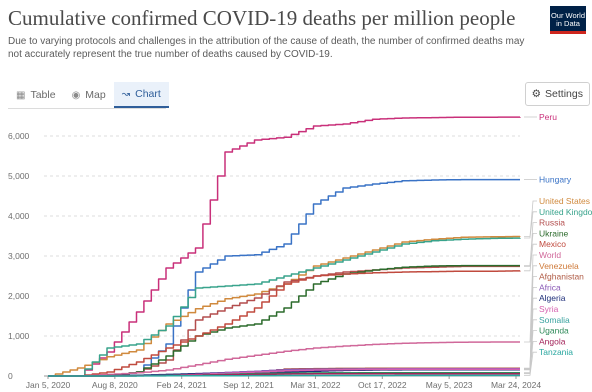 Image resolution: width=592 pixels, height=392 pixels. I want to click on y-tick-label-6: 6,000, so click(19, 136).